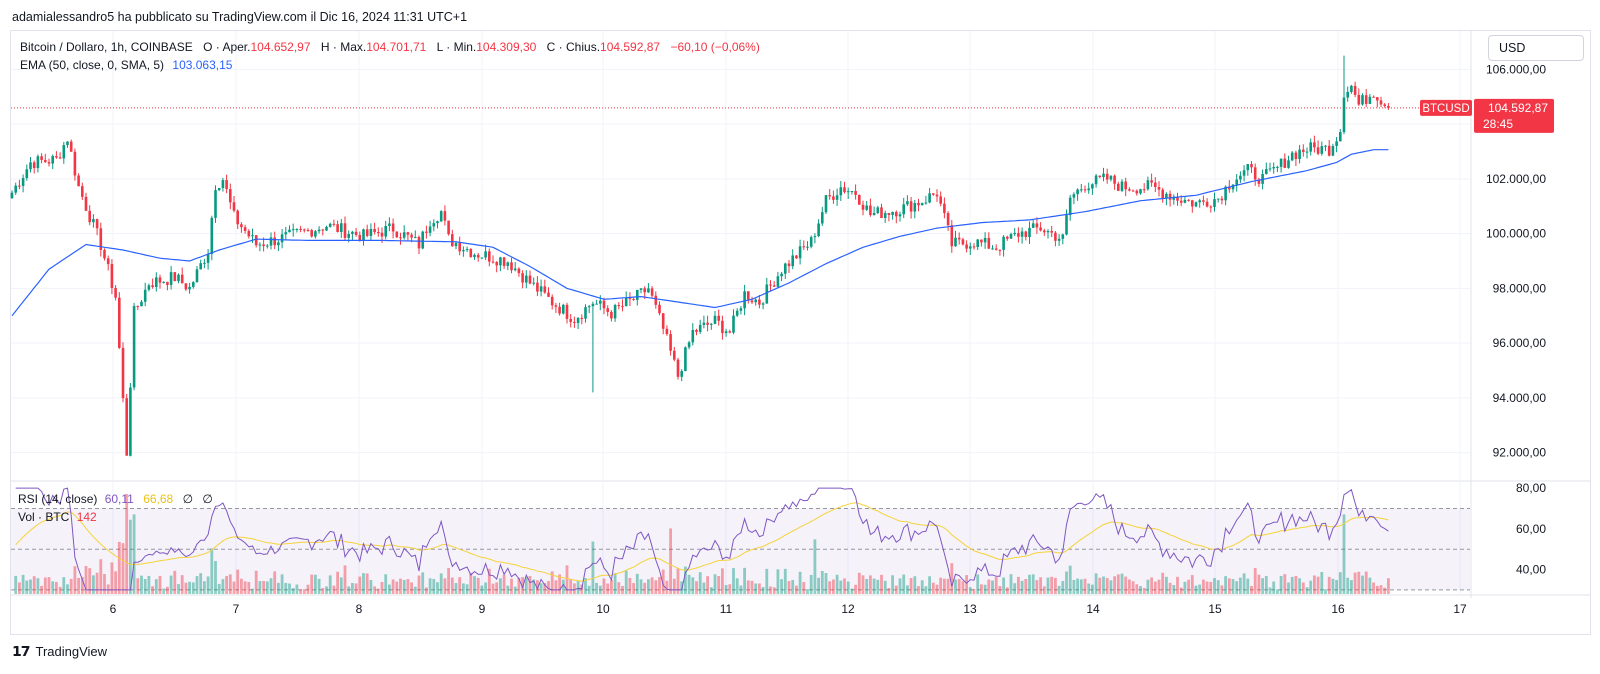 The width and height of the screenshot is (1600, 674). What do you see at coordinates (119, 499) in the screenshot?
I see `rsi-value: 60,11` at bounding box center [119, 499].